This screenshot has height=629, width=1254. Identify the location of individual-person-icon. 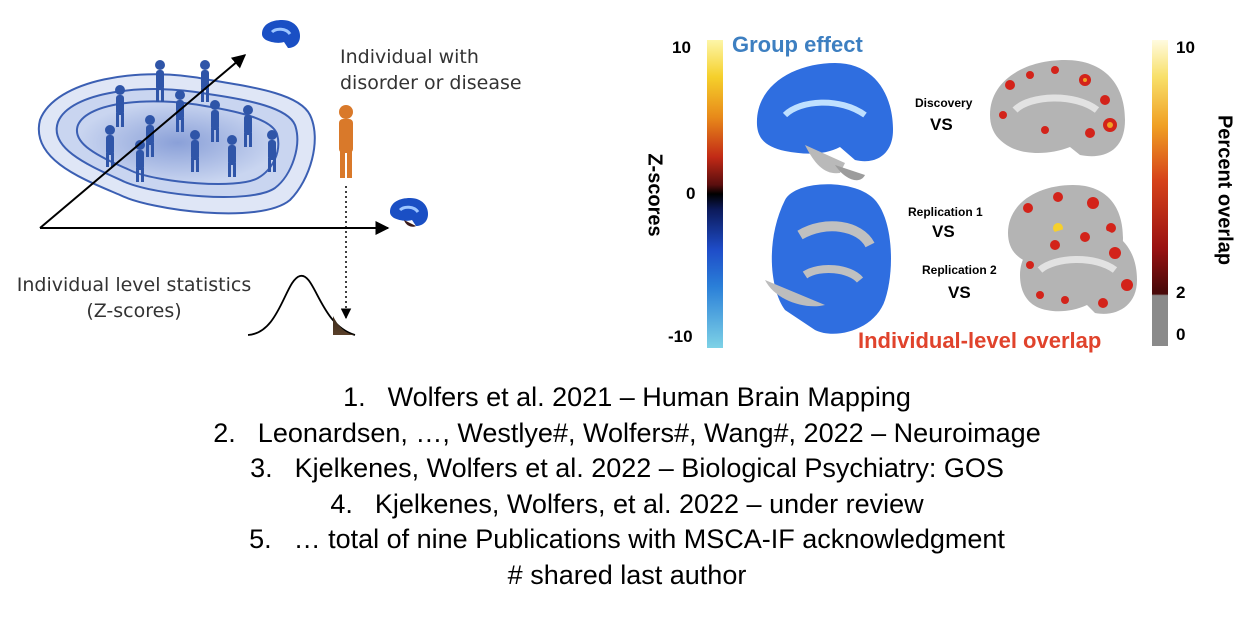
(346, 141).